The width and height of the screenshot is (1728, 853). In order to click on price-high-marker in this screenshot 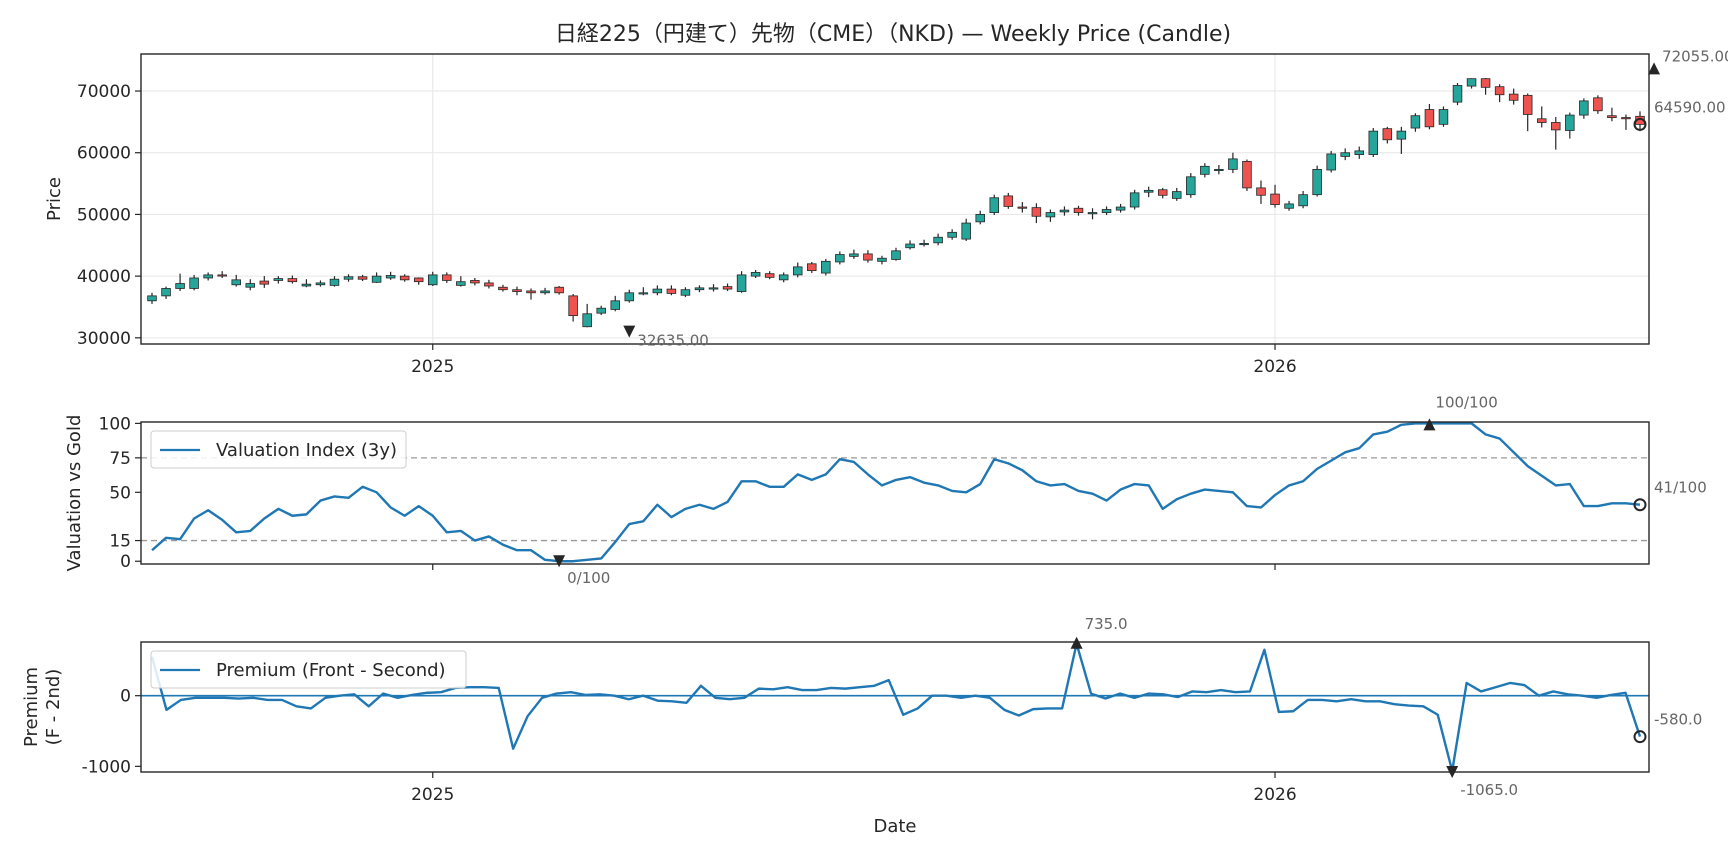, I will do `click(1654, 68)`.